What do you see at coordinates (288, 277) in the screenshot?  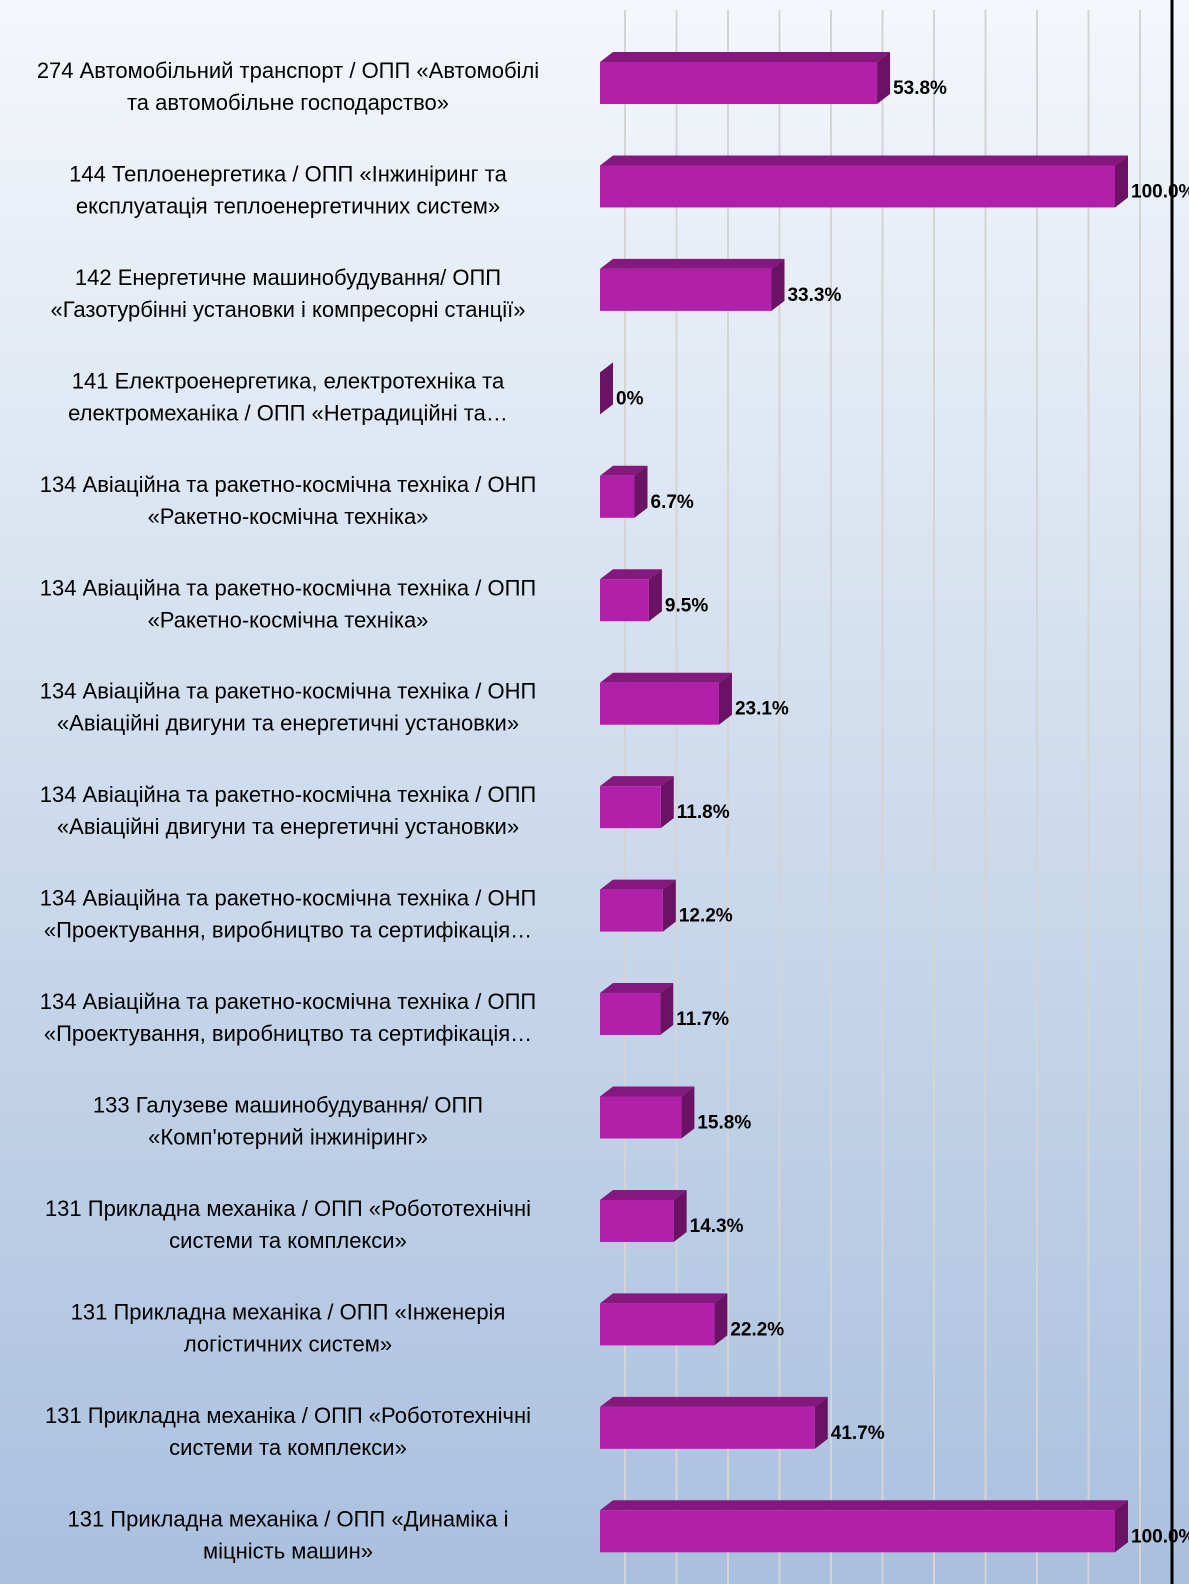 I see `category-label: 142 Енергетичне машинобудування/ ОПП` at bounding box center [288, 277].